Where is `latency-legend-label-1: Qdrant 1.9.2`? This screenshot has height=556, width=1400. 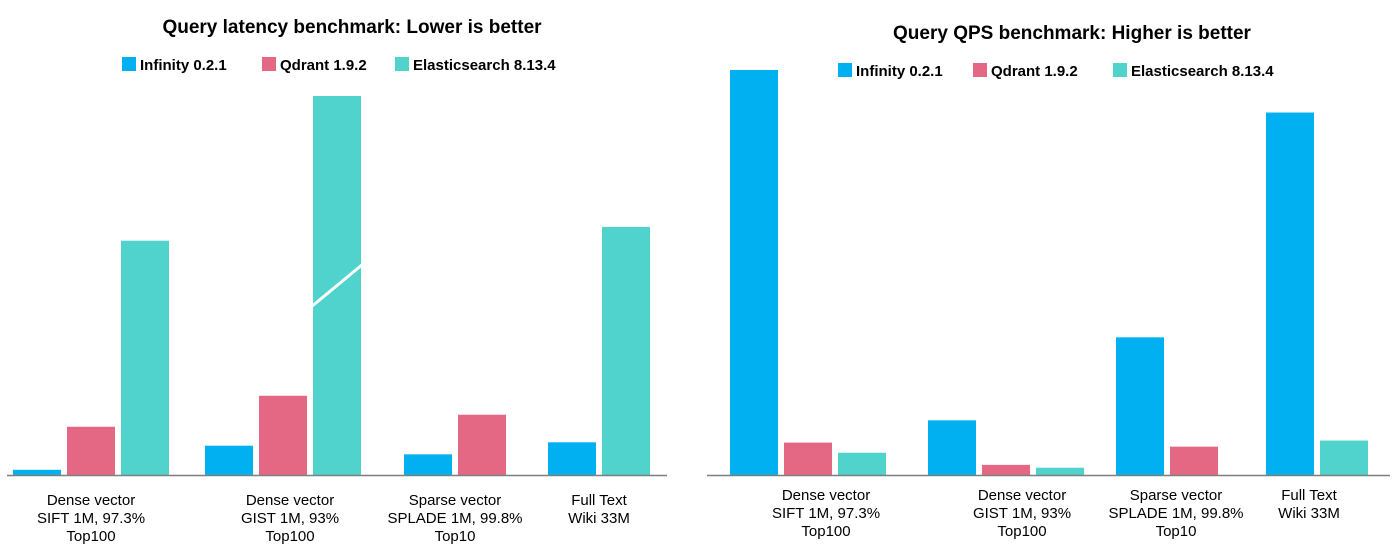
latency-legend-label-1: Qdrant 1.9.2 is located at coordinates (323, 65).